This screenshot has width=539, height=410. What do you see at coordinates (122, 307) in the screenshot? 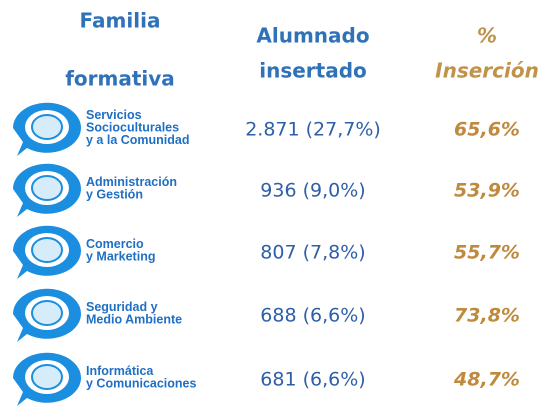
I see `family-name: Seguridad y` at bounding box center [122, 307].